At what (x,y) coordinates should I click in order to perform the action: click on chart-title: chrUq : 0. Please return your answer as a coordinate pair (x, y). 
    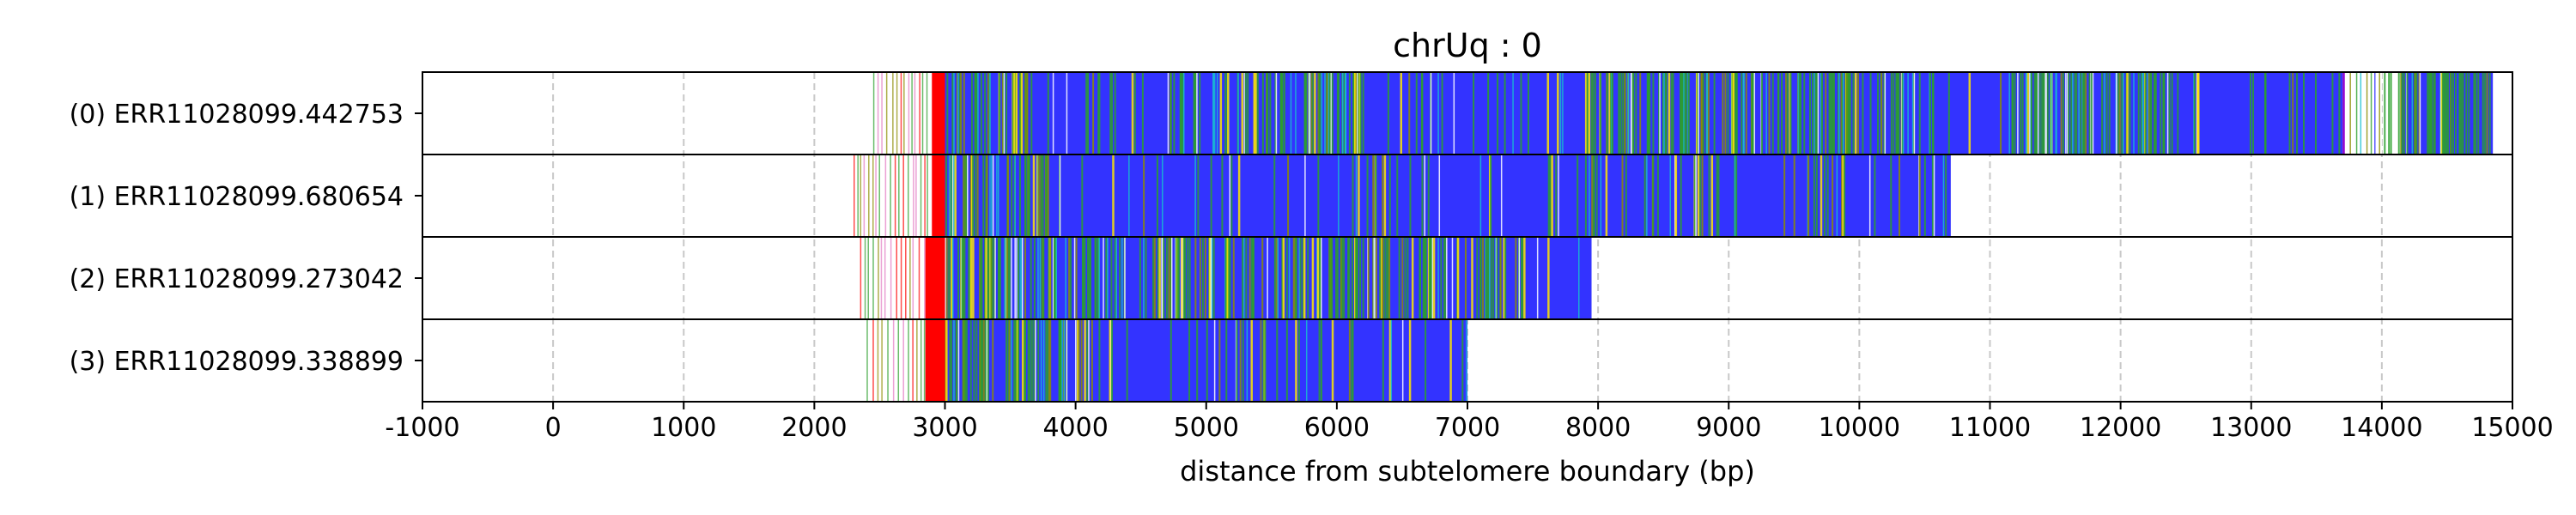
    Looking at the image, I should click on (1467, 45).